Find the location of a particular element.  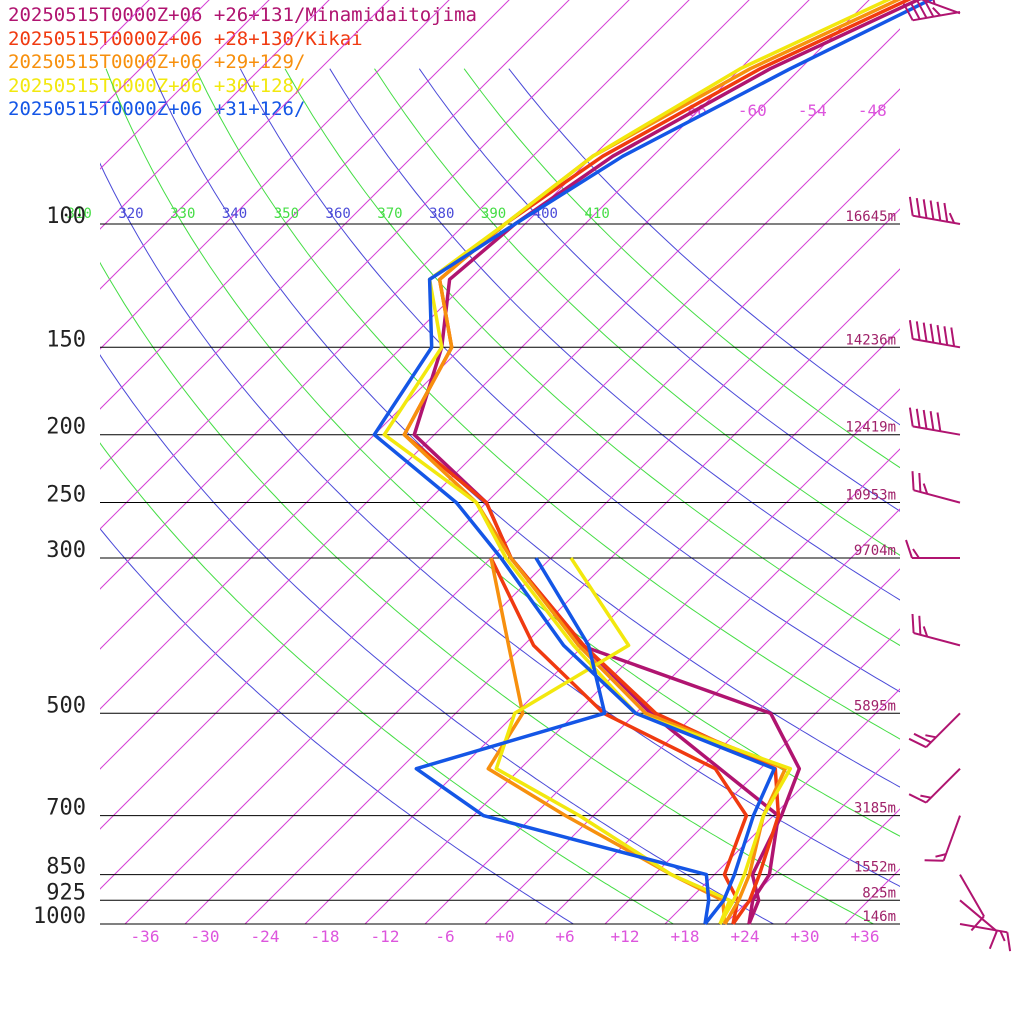

theta-label: 390 is located at coordinates (493, 214).